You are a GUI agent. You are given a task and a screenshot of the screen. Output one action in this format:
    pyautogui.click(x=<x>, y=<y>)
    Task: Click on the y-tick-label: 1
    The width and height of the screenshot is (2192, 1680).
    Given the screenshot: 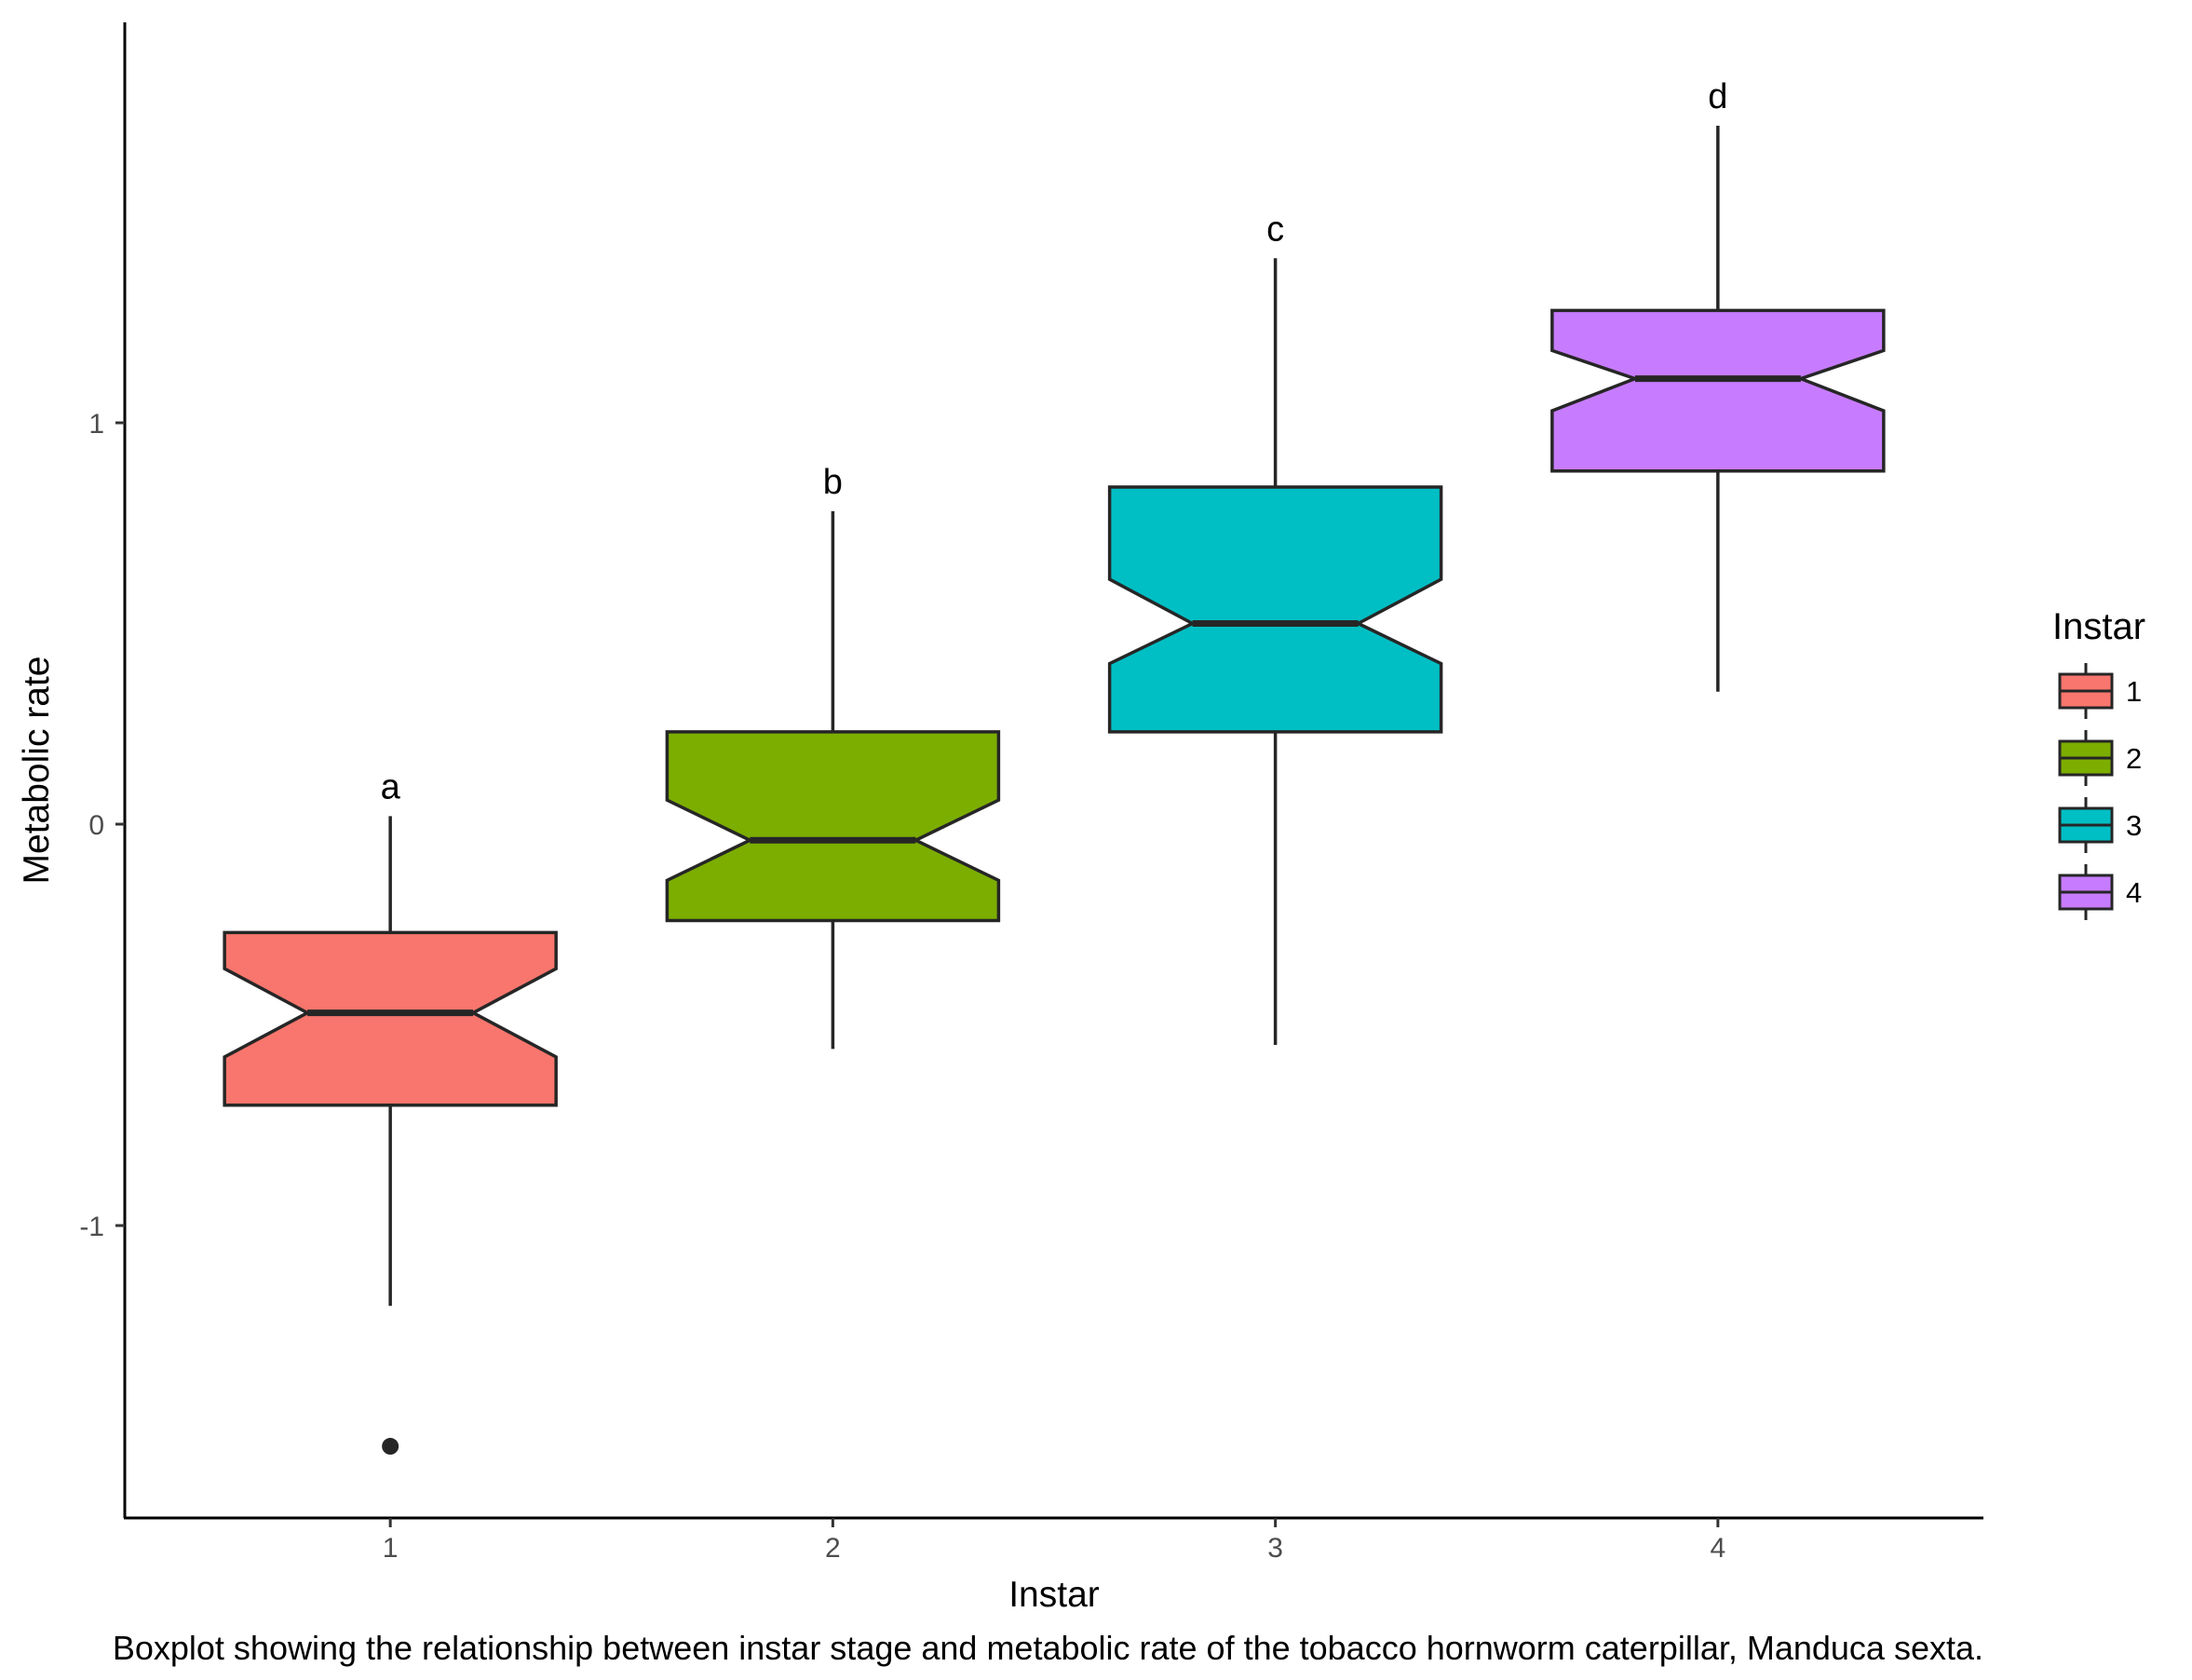 What is the action you would take?
    pyautogui.click(x=96, y=424)
    